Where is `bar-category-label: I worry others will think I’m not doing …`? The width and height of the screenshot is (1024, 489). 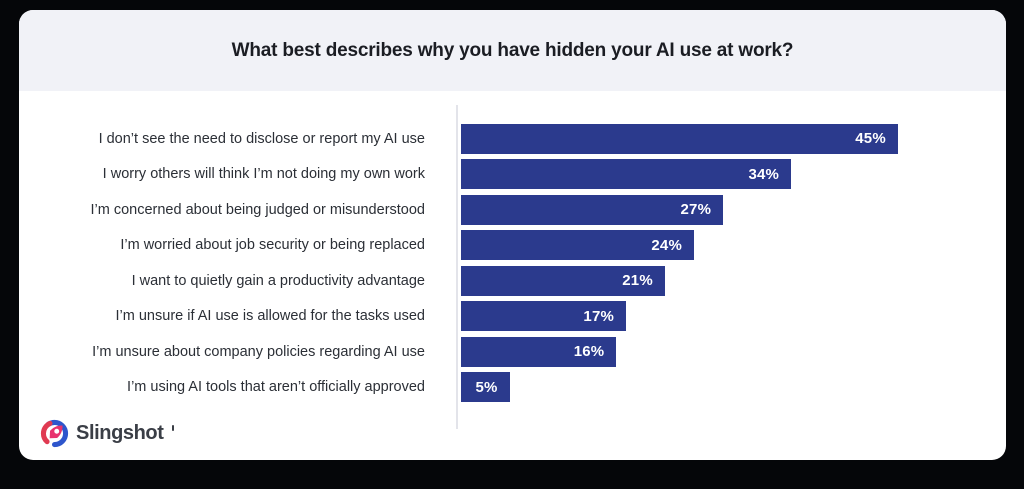
bar-category-label: I worry others will think I’m not doing … is located at coordinates (263, 174).